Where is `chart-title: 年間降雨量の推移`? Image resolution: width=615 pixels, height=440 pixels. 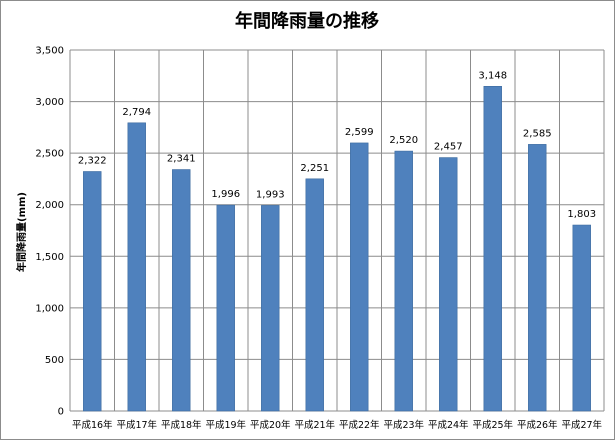
chart-title: 年間降雨量の推移 is located at coordinates (307, 21).